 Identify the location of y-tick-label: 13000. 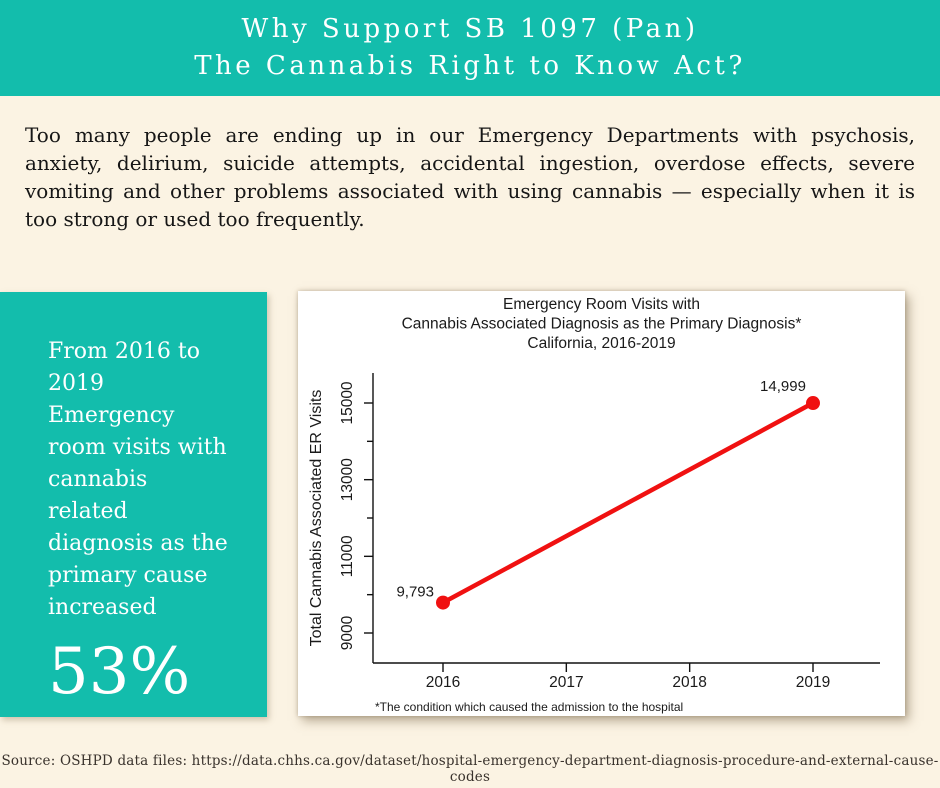
(347, 479).